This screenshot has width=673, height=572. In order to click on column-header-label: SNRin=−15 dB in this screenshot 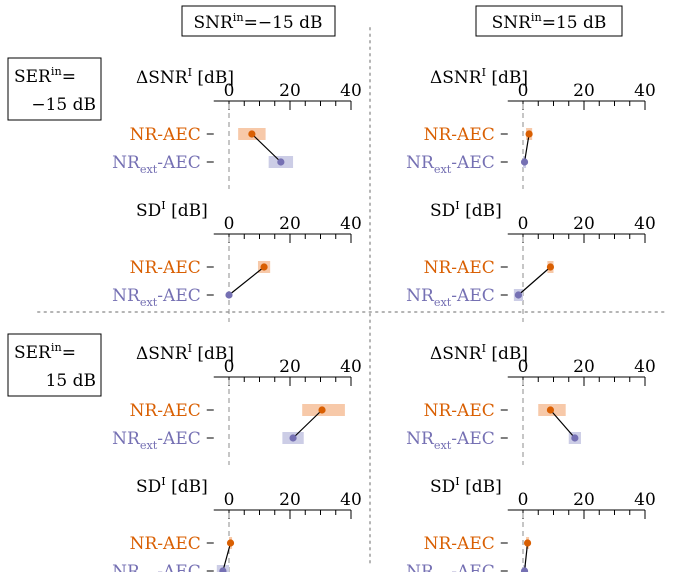, I will do `click(257, 22)`.